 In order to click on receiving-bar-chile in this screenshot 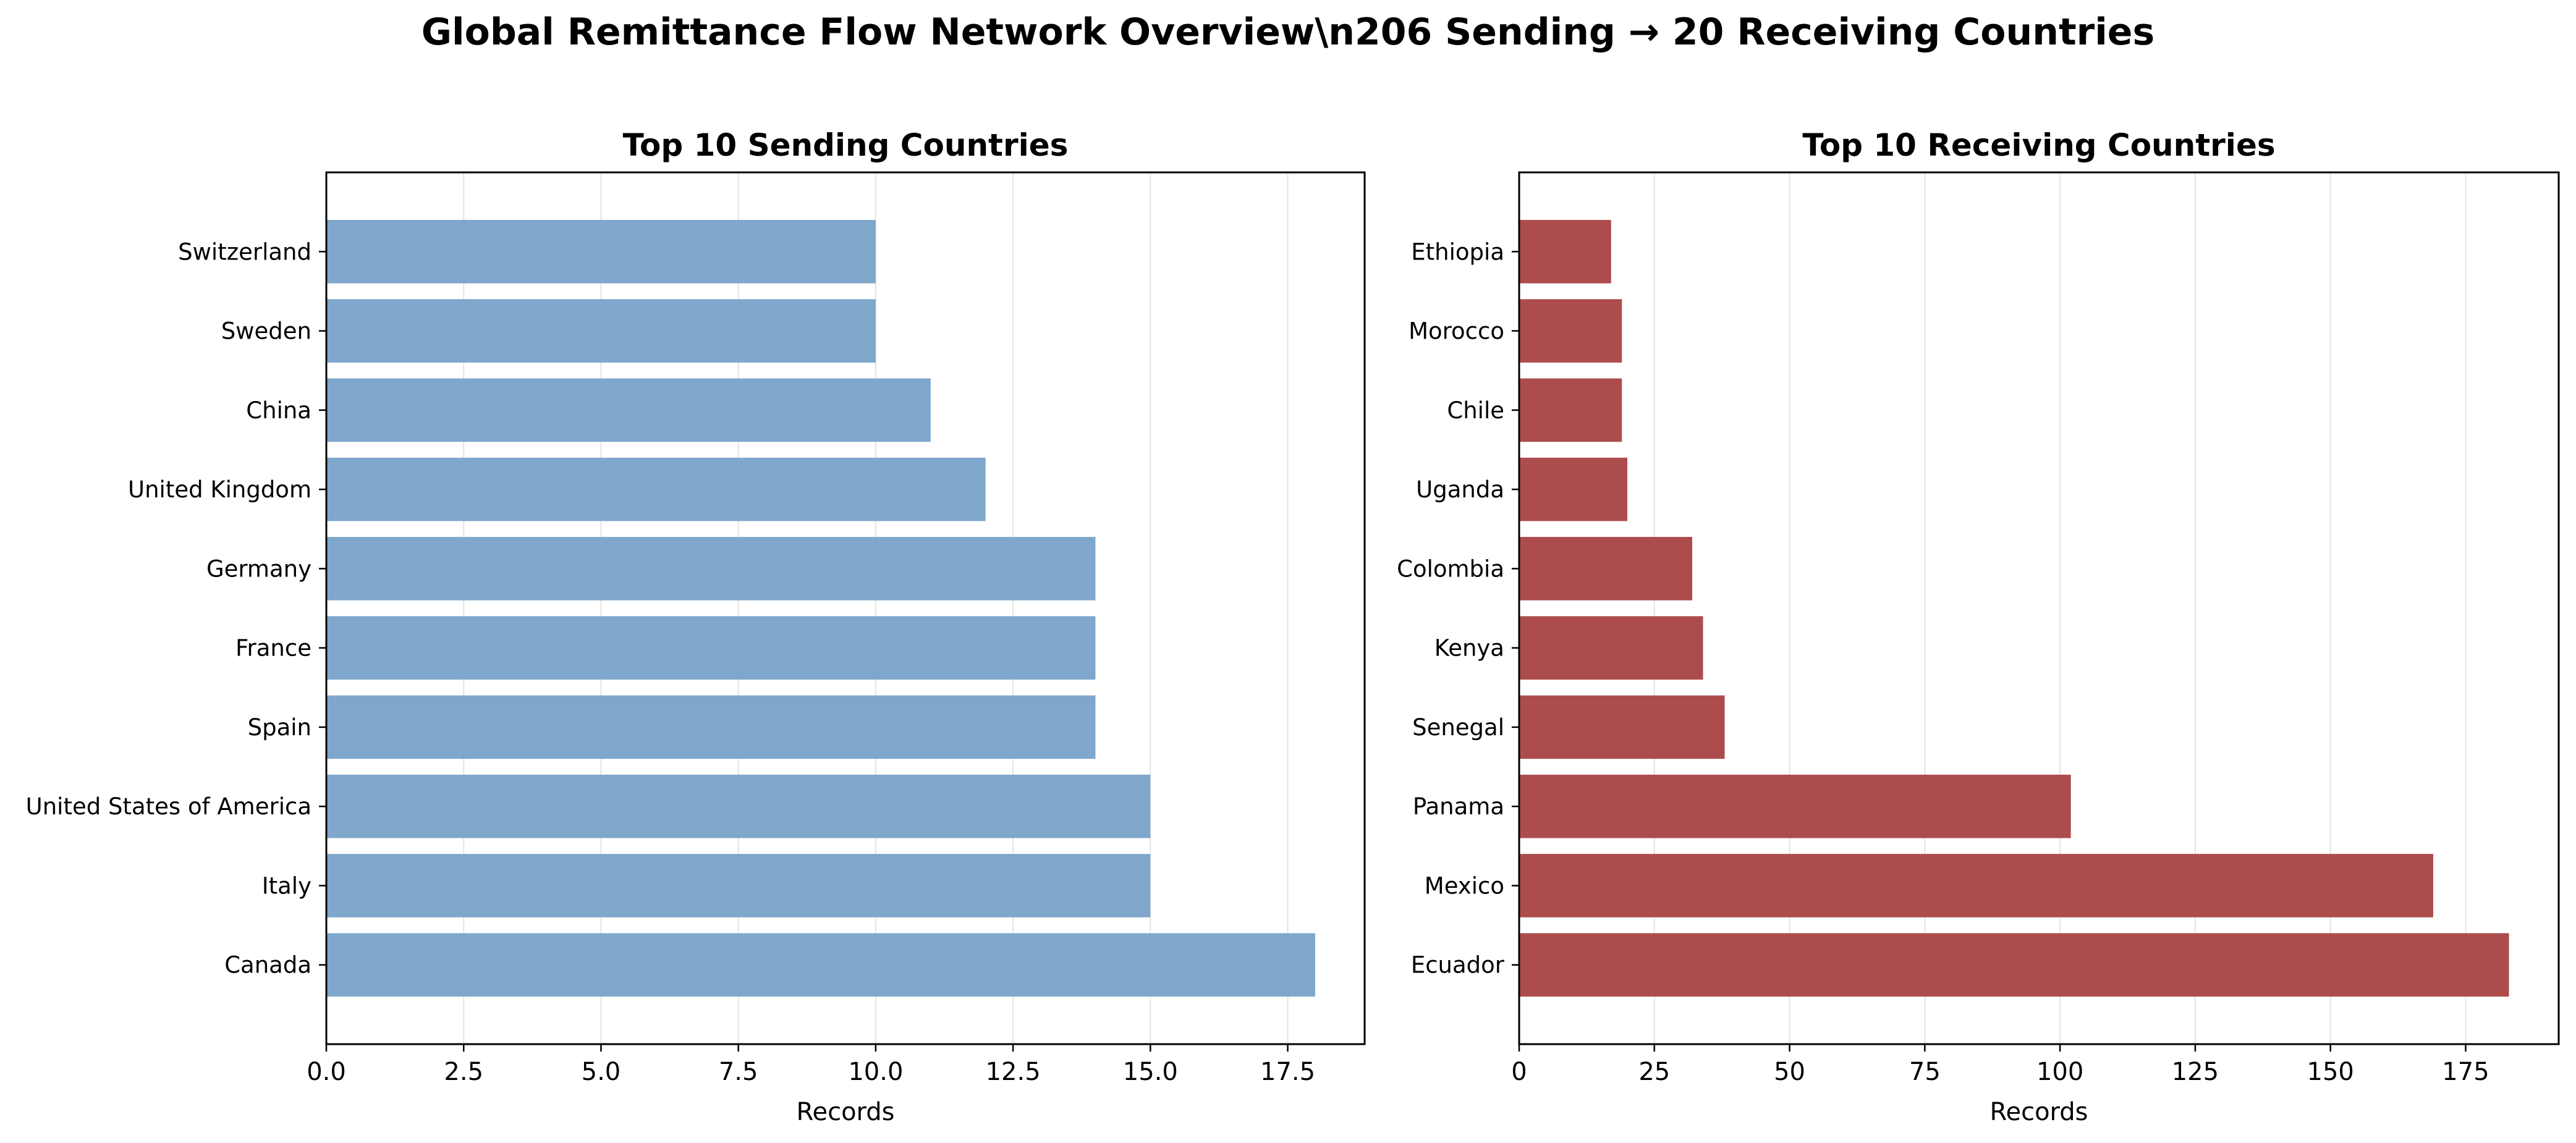, I will do `click(1570, 410)`.